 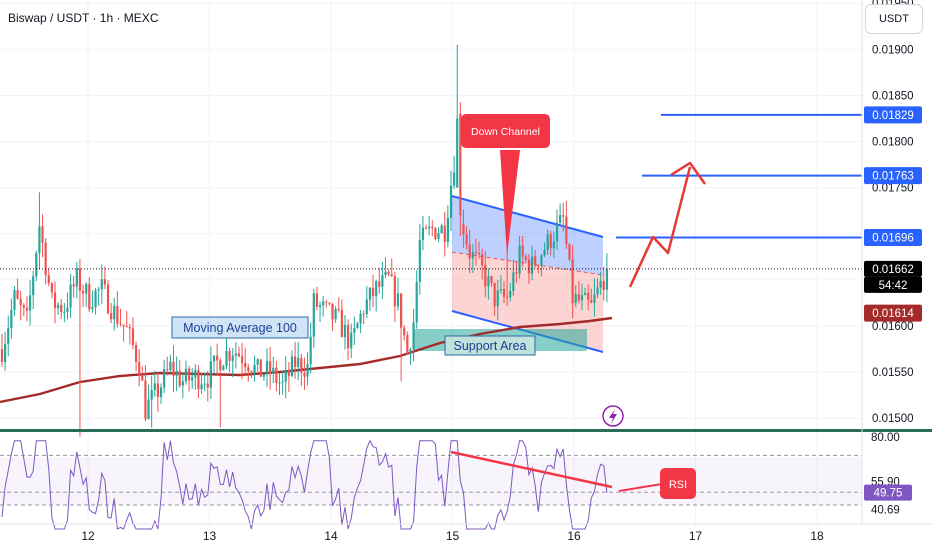 I want to click on projection-path, so click(x=660, y=227).